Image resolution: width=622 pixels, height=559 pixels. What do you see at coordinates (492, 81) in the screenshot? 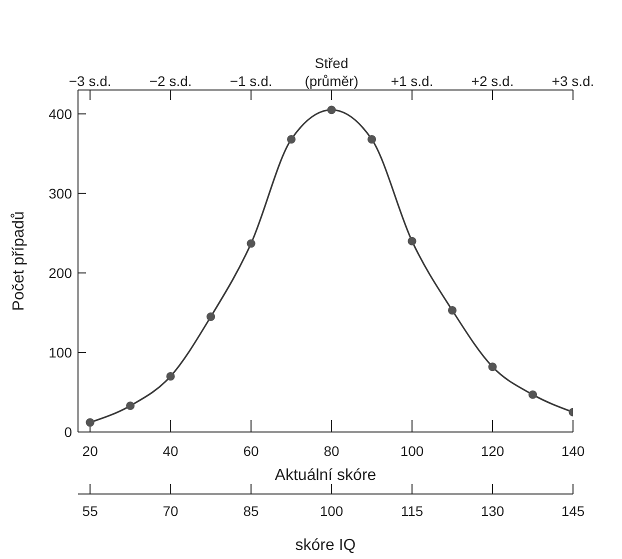
I see `annotation: +2 s.d.` at bounding box center [492, 81].